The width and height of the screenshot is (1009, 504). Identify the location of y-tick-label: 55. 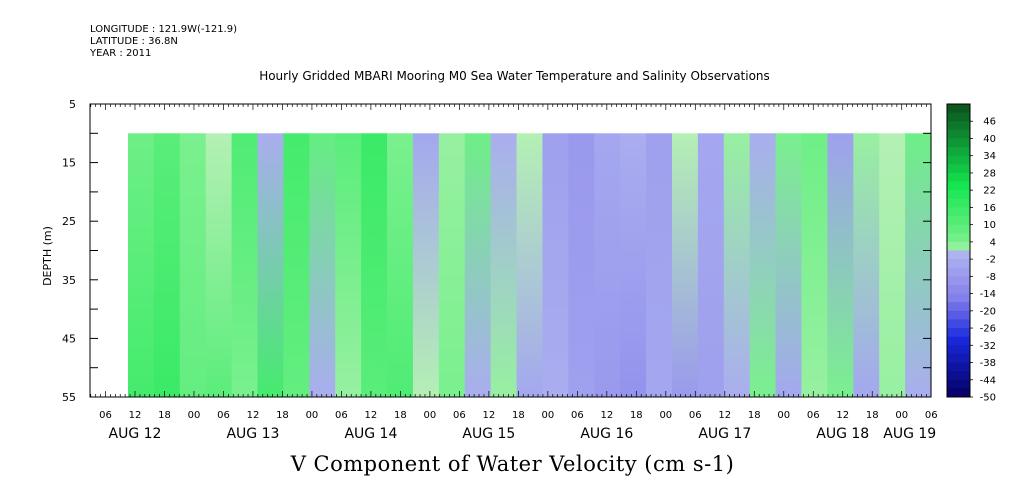
(69, 397).